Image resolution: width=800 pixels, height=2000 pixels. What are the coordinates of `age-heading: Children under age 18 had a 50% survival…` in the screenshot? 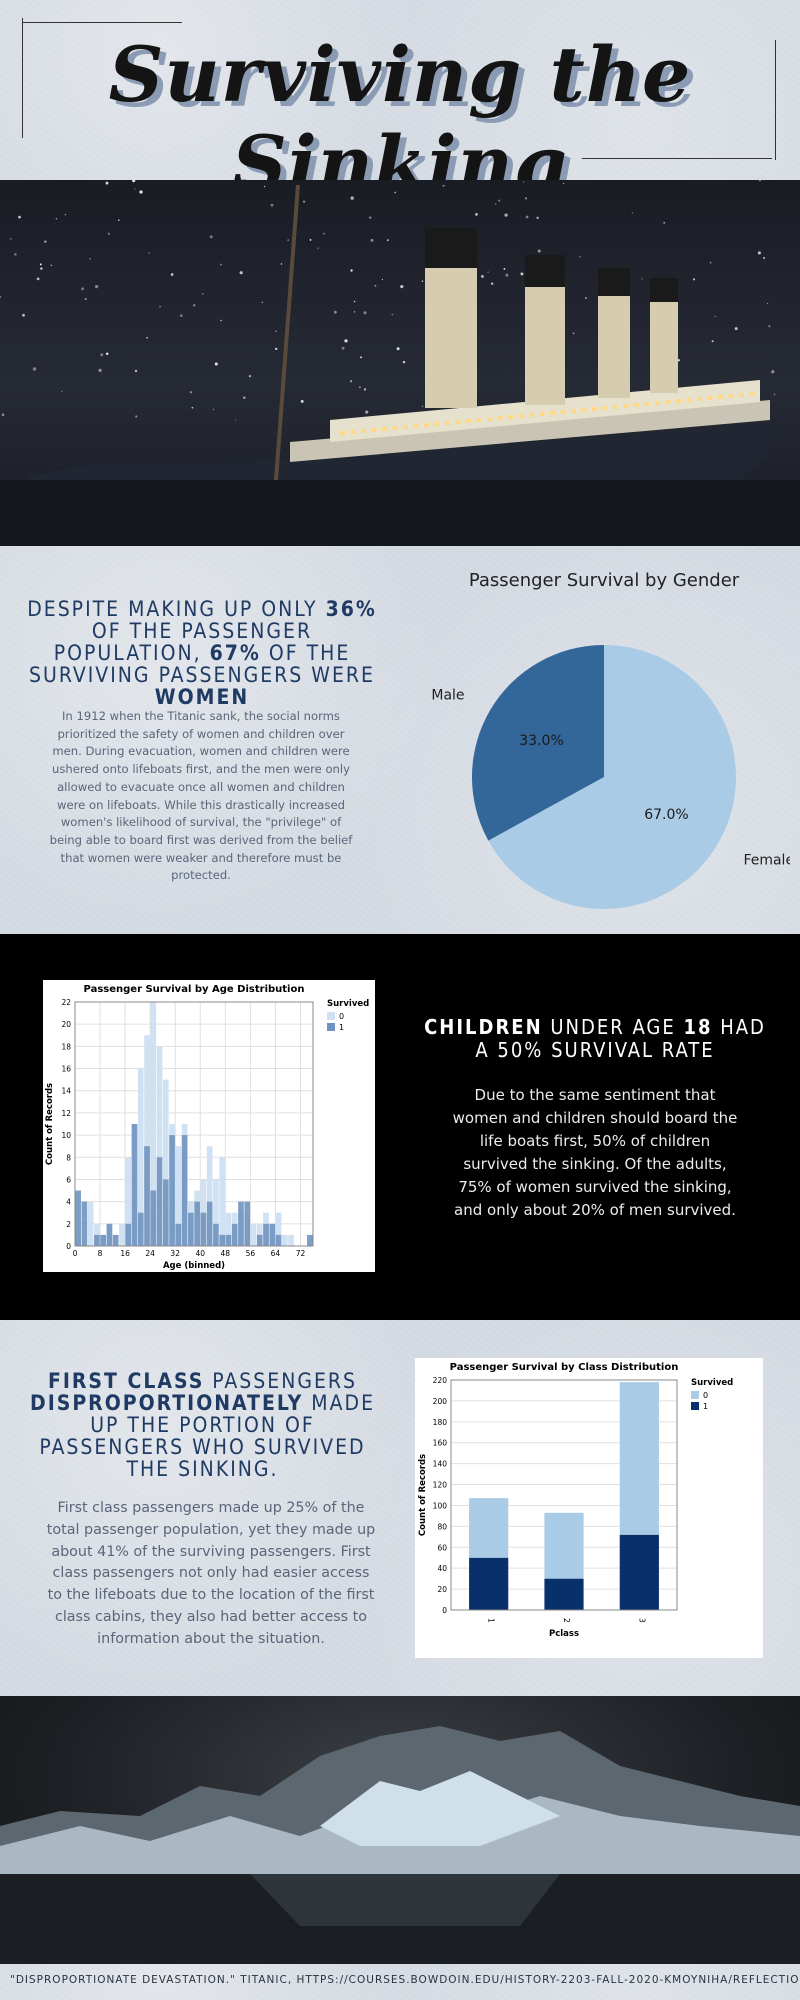 It's located at (595, 1038).